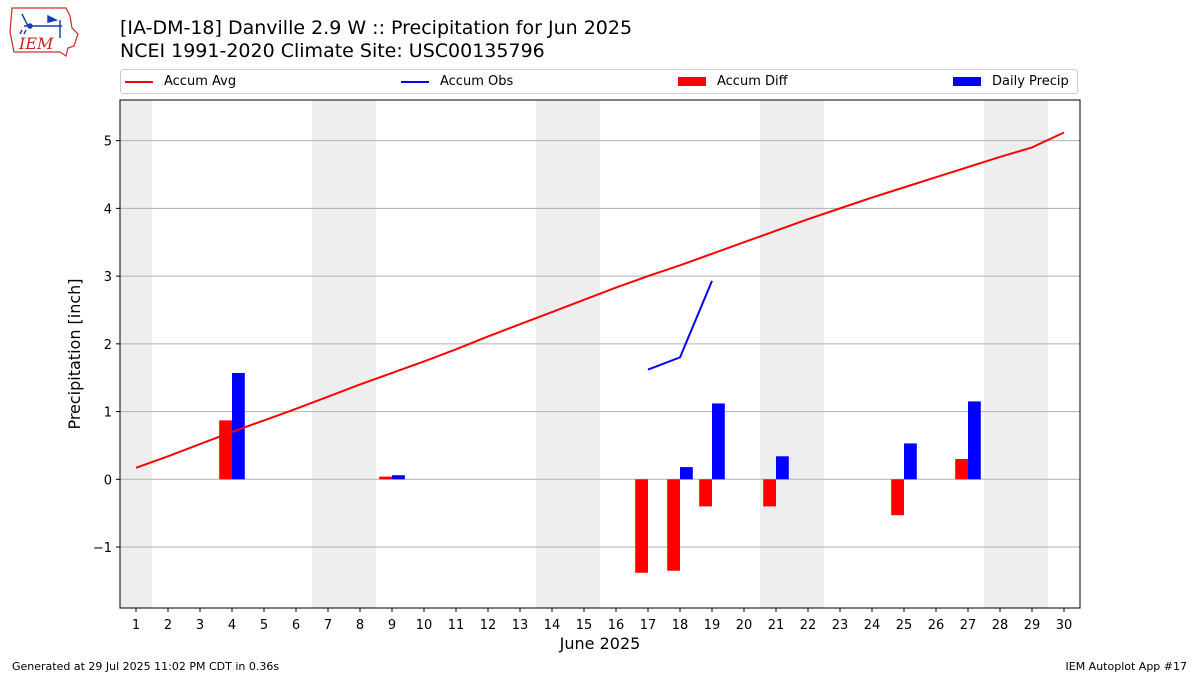 This screenshot has height=675, width=1200. Describe the element at coordinates (488, 625) in the screenshot. I see `x-tick-label: 12` at that location.